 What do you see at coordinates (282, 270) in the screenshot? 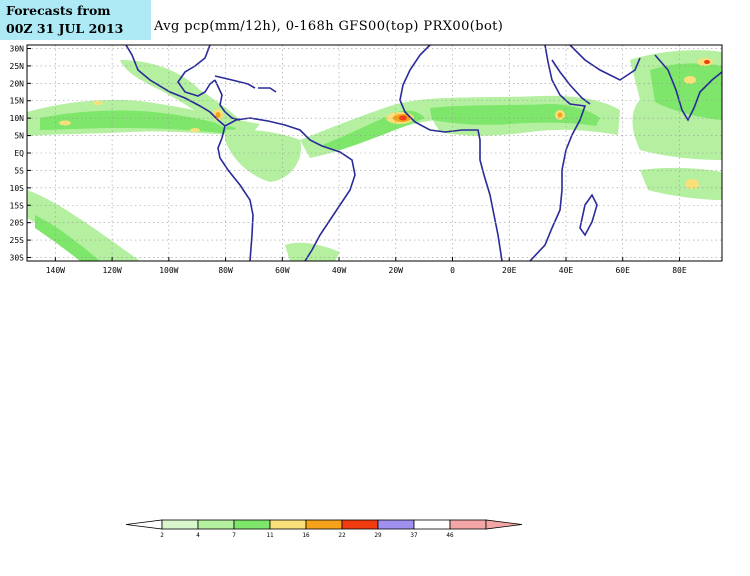
I see `lon-label: 60W` at bounding box center [282, 270].